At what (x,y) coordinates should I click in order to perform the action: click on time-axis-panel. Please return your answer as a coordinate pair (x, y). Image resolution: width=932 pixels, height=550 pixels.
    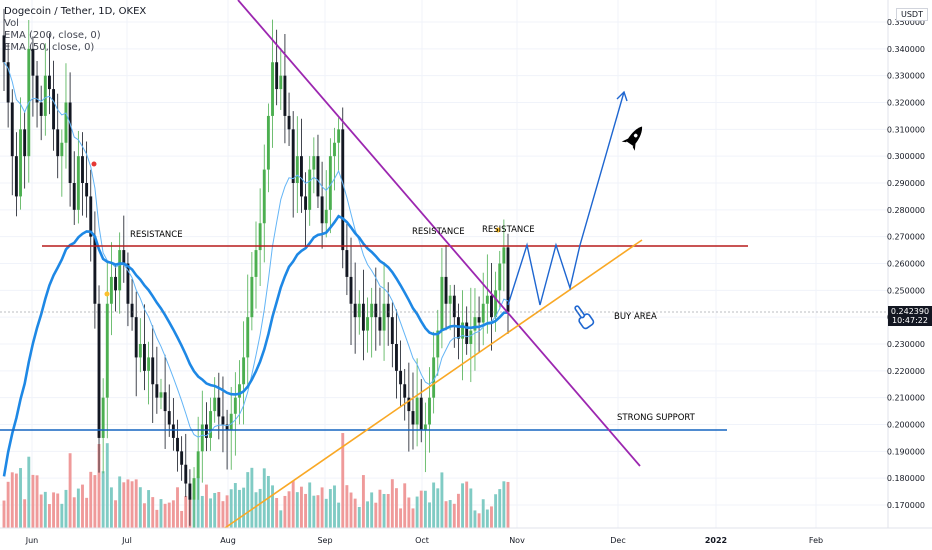
    Looking at the image, I should click on (444, 539).